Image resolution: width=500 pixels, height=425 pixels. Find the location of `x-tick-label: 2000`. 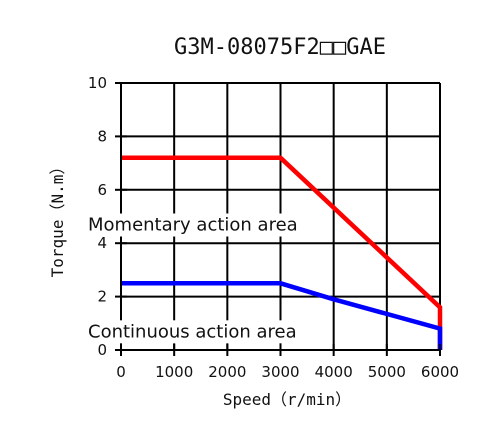

x-tick-label: 2000 is located at coordinates (227, 372).